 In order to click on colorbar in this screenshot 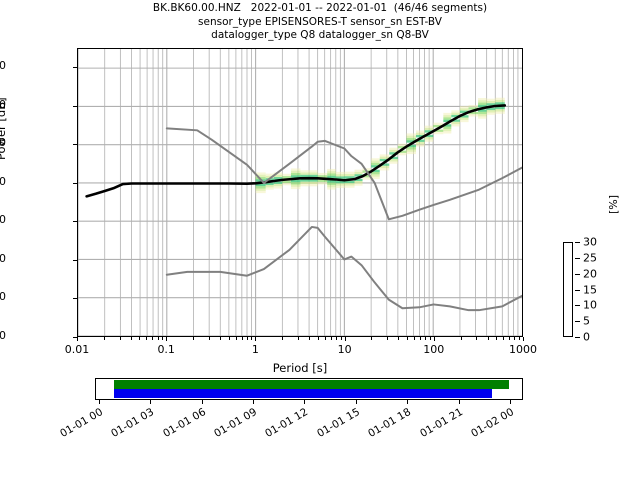, I will do `click(568, 289)`.